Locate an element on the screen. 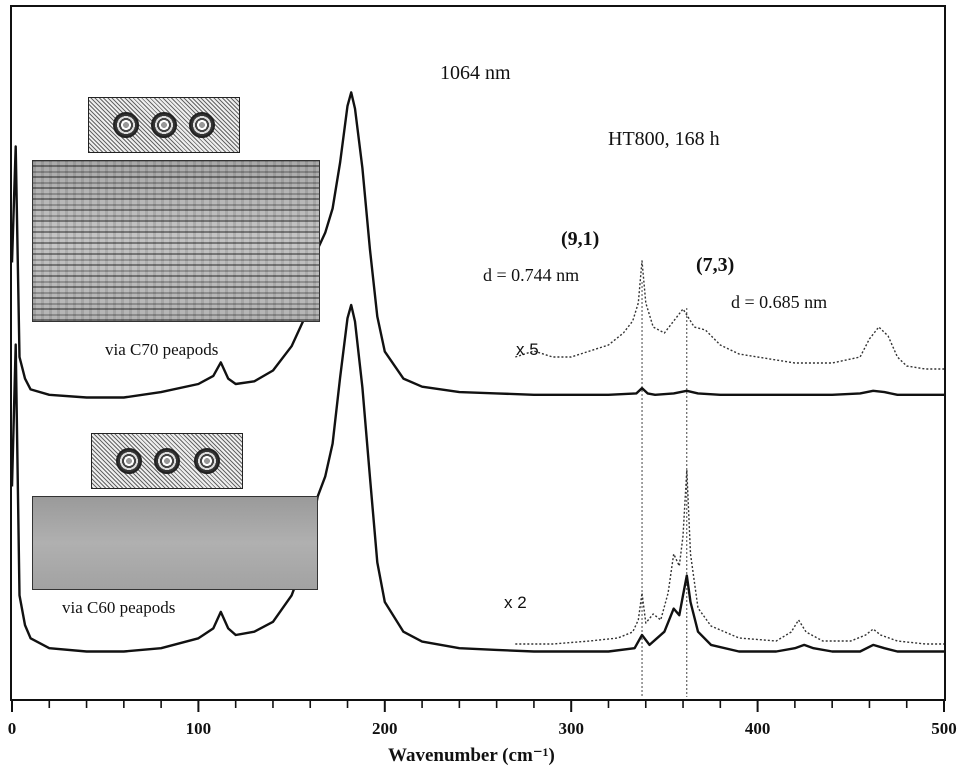 This screenshot has width=966, height=774. x-tick-label: 400 is located at coordinates (757, 728).